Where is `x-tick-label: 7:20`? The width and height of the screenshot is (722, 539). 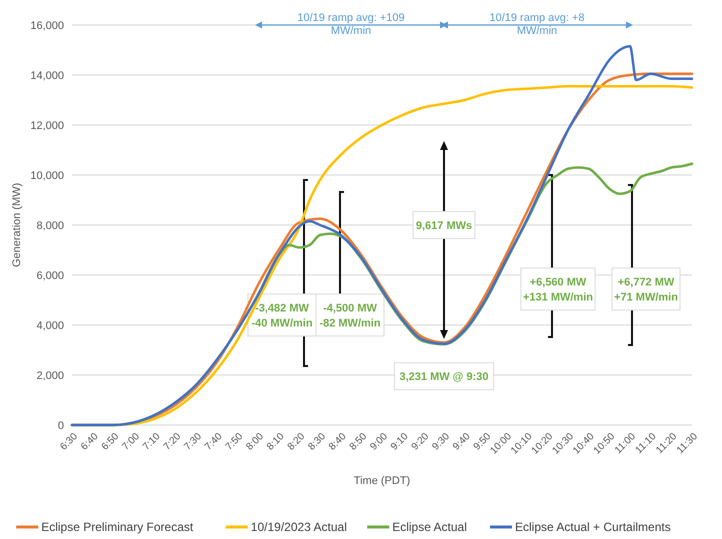 x-tick-label: 7:20 is located at coordinates (173, 441).